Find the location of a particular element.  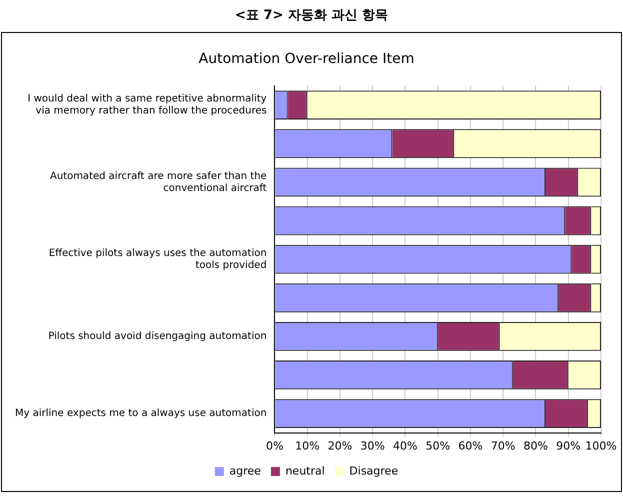

x-tick-label: 10% is located at coordinates (307, 445).